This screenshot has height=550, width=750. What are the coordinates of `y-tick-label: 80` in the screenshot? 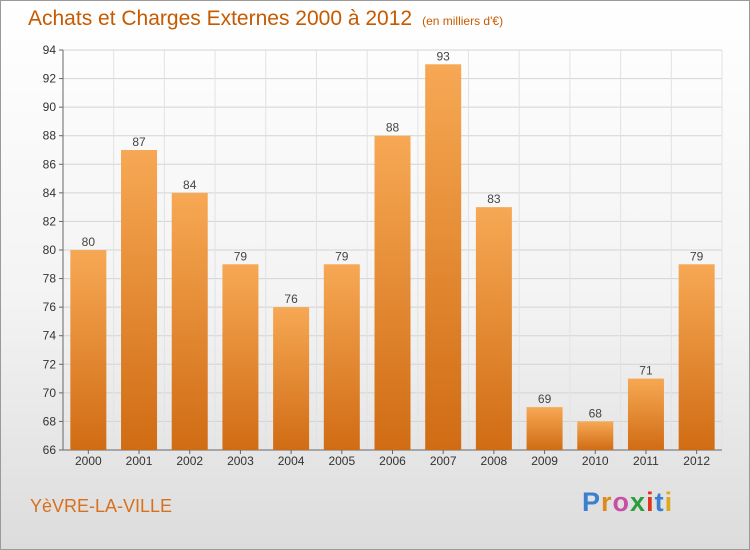 It's located at (50, 250).